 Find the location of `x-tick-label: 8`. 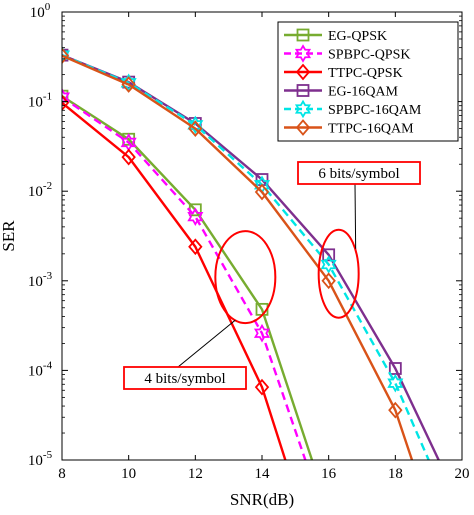

x-tick-label: 8 is located at coordinates (62, 474).